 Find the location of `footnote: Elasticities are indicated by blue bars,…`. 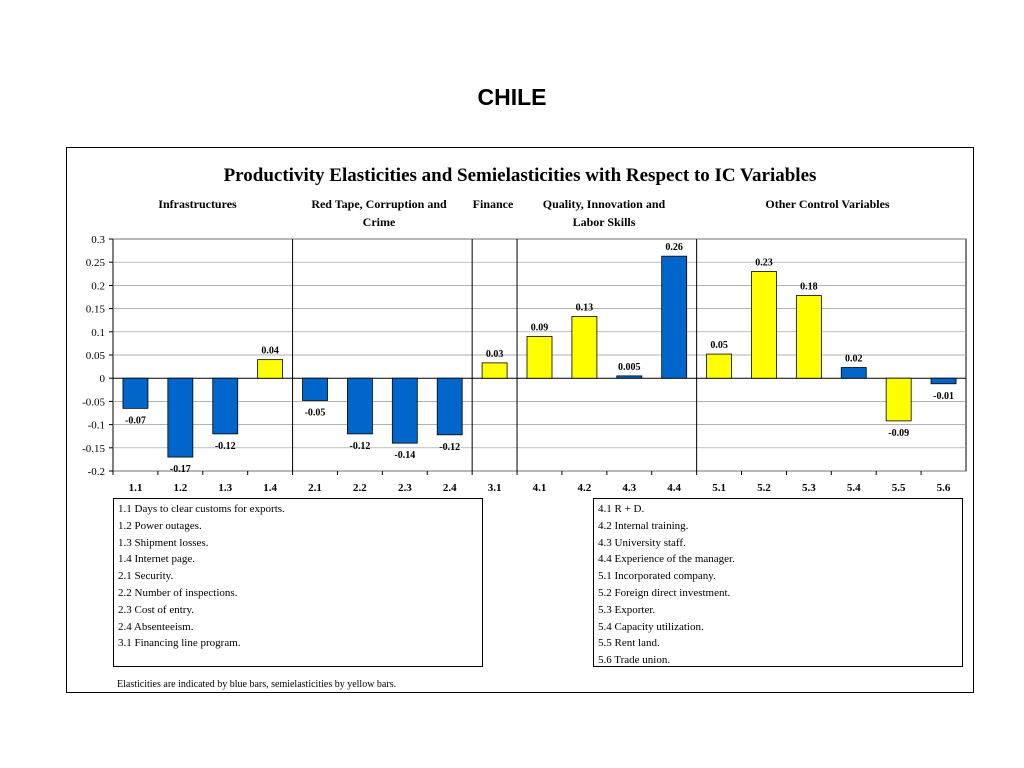

footnote: Elasticities are indicated by blue bars,… is located at coordinates (257, 684).